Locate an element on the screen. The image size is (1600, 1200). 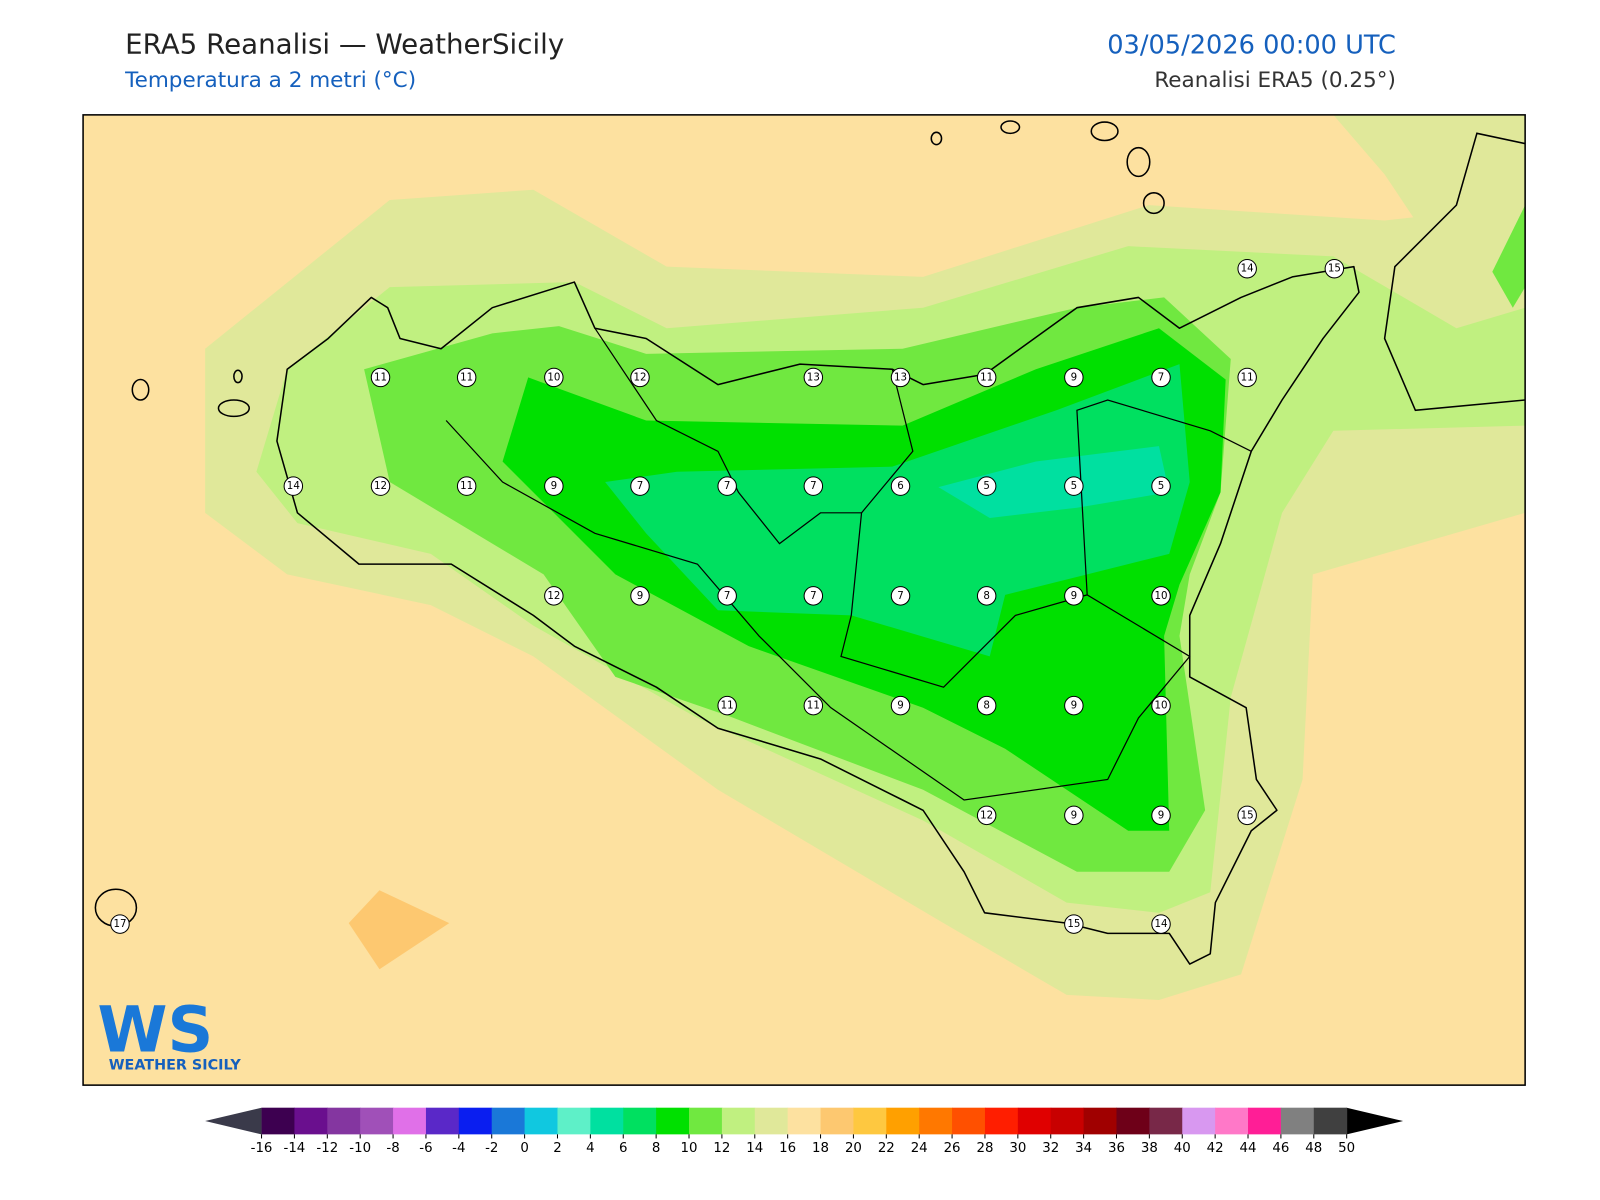
colorbar-tick-label: -14 is located at coordinates (295, 1148).